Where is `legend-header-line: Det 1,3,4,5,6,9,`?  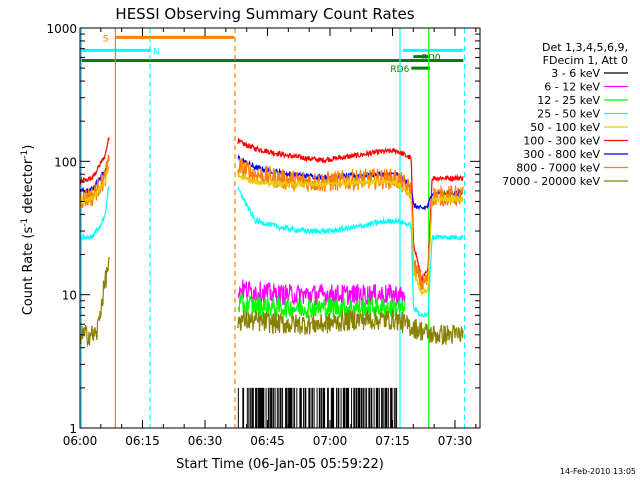
legend-header-line: Det 1,3,4,5,6,9, is located at coordinates (585, 47).